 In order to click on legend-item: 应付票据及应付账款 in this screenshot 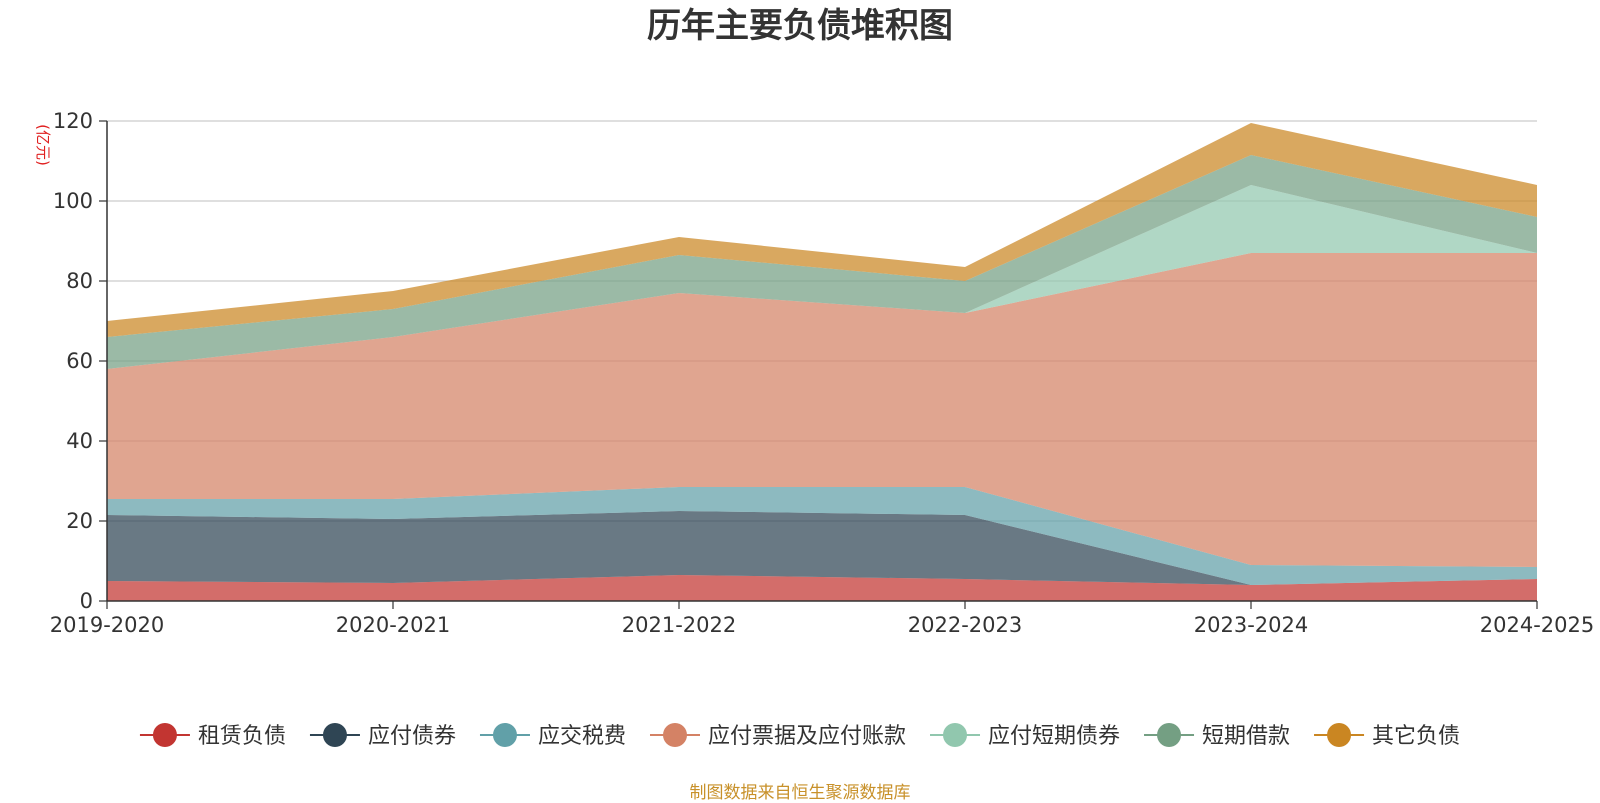, I will do `click(777, 736)`.